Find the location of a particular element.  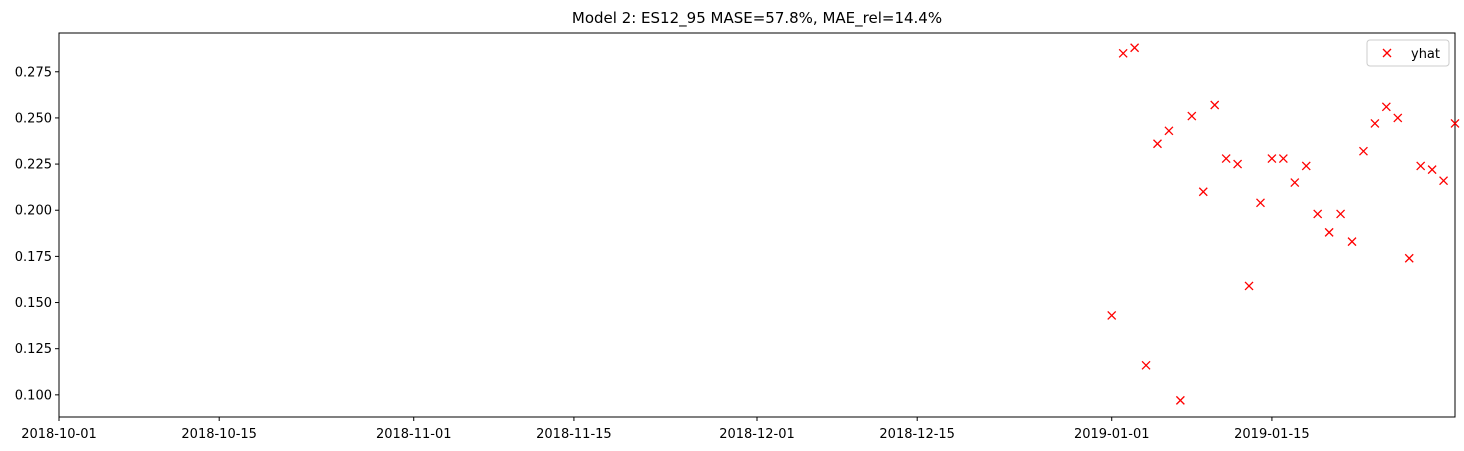

legend-marker-x is located at coordinates (1387, 53).